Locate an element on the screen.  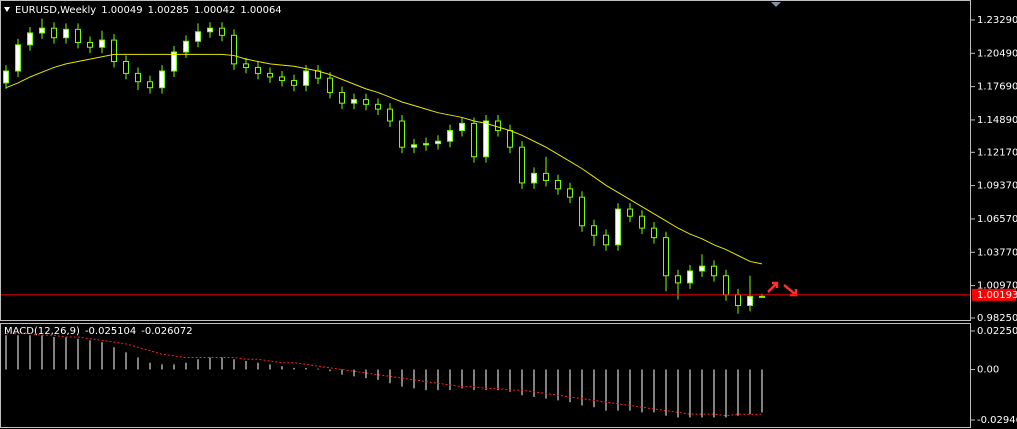
price-label: 1.00193 is located at coordinates (997, 295).